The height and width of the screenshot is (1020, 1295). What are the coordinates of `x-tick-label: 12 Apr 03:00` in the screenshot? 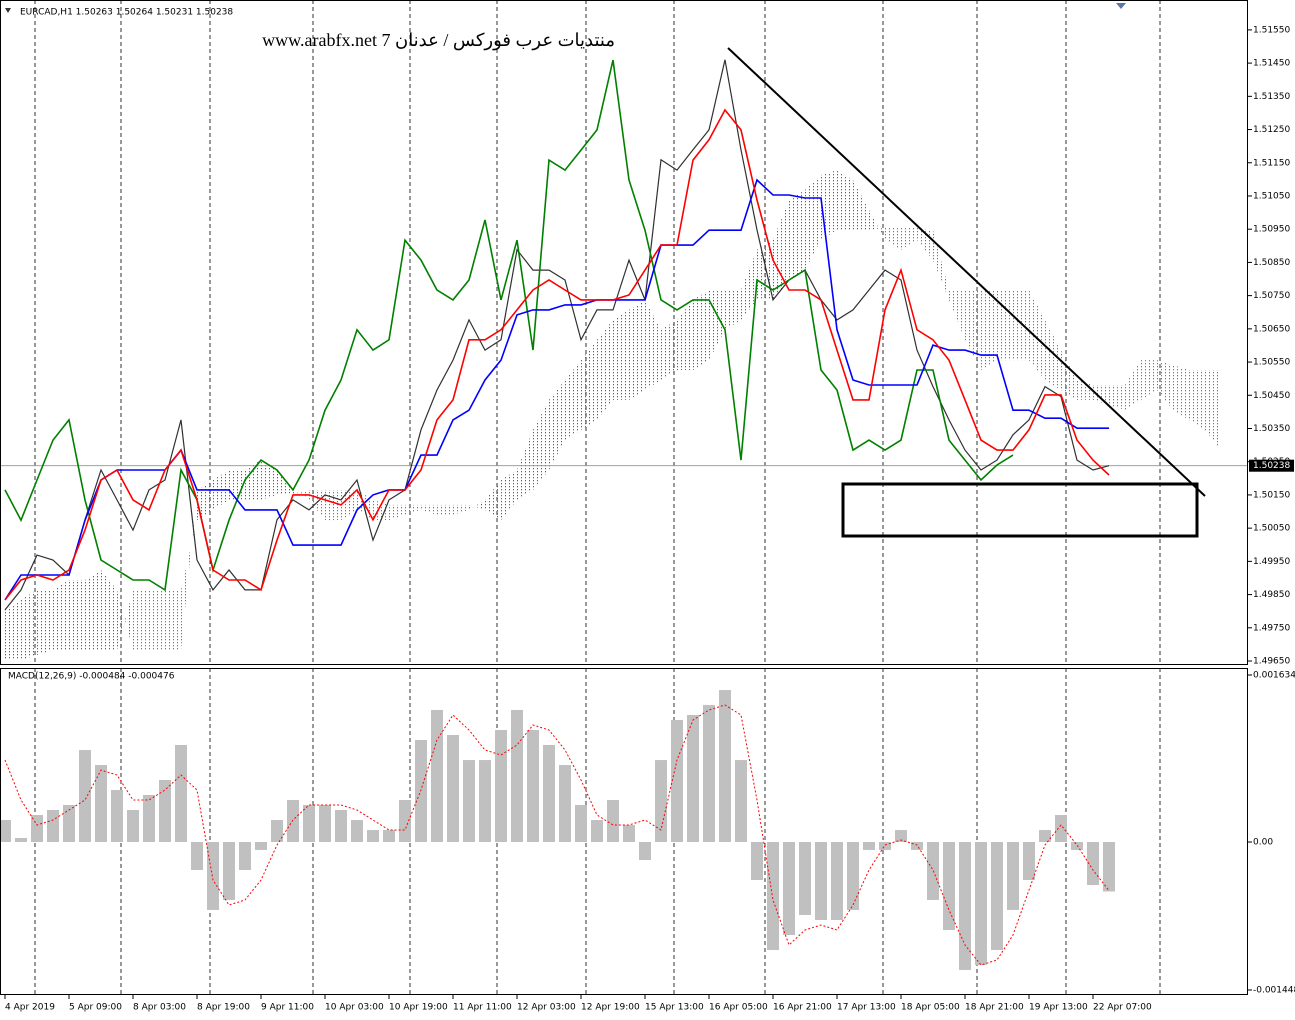 It's located at (546, 1008).